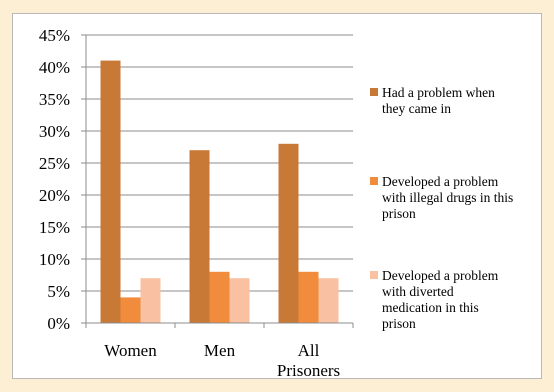 This screenshot has width=554, height=392. I want to click on x-category-label-line: Women, so click(130, 350).